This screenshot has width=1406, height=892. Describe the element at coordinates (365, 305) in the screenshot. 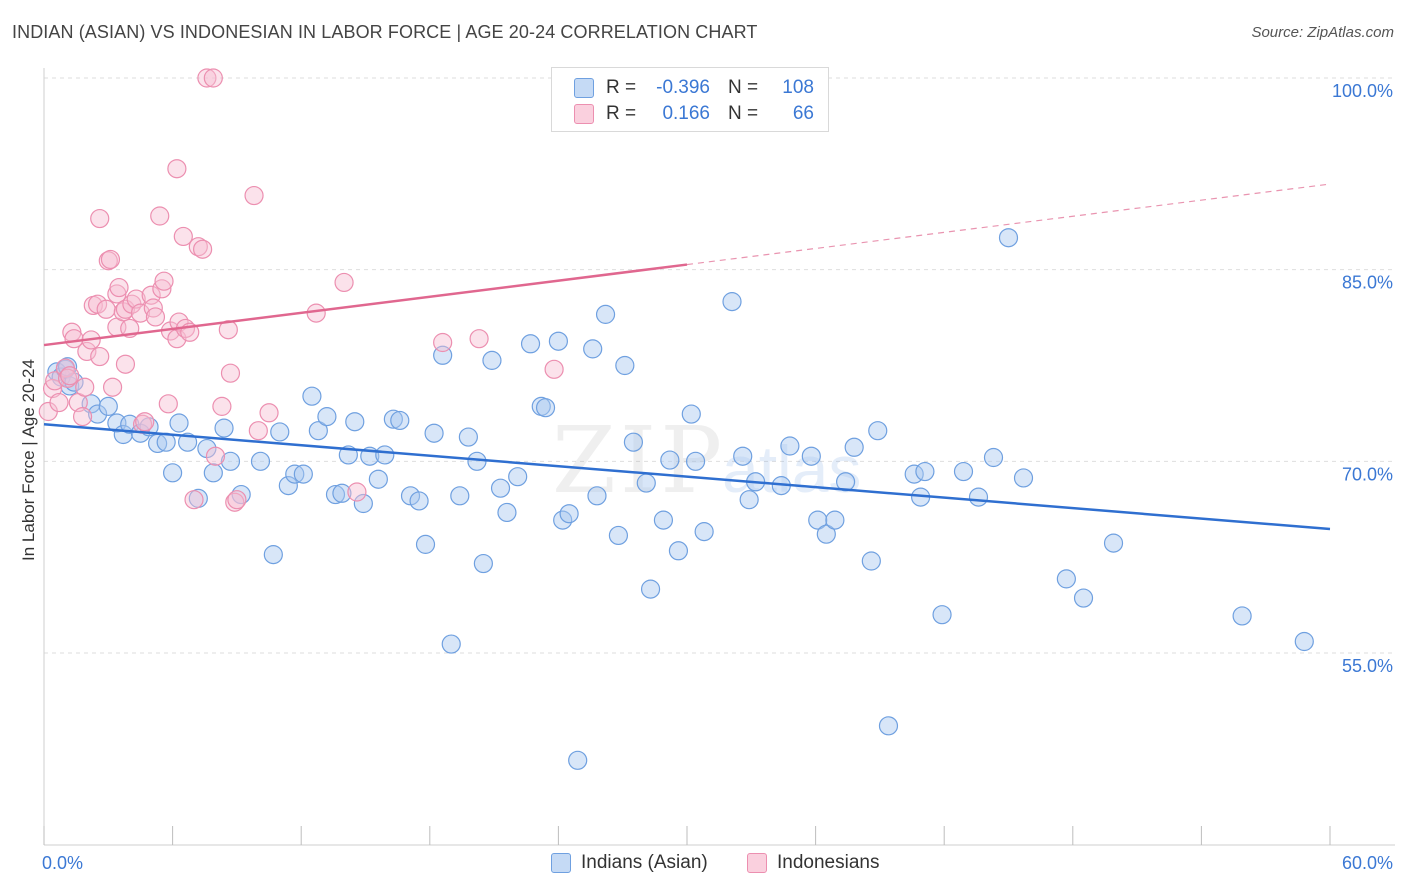

I see `trend-line-indonesians` at that location.